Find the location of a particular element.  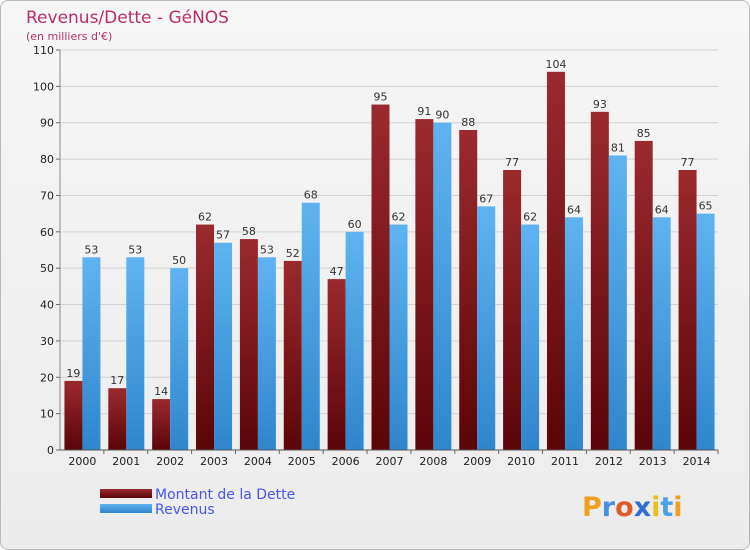

legend-swatch-revenus is located at coordinates (126, 508).